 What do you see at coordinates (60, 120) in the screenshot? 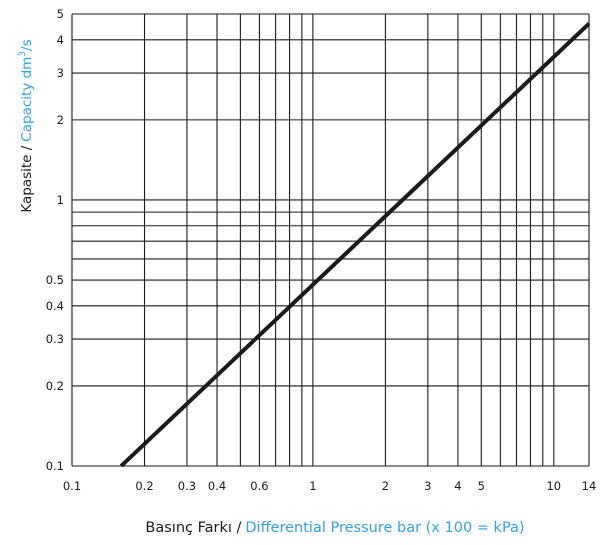
I see `y-tick-label: 2` at bounding box center [60, 120].